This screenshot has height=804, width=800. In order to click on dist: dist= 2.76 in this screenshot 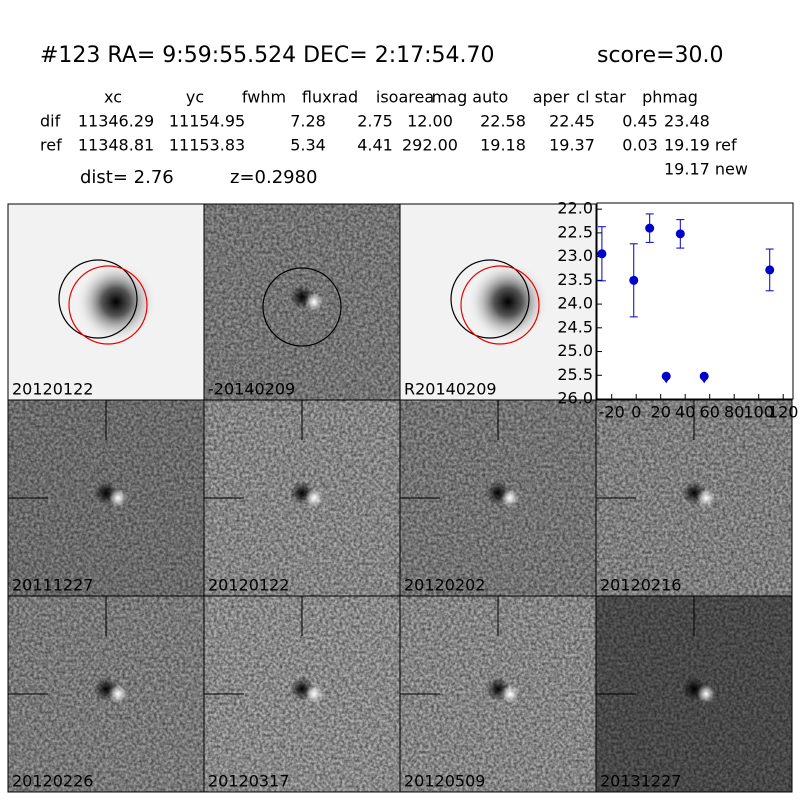, I will do `click(127, 177)`.